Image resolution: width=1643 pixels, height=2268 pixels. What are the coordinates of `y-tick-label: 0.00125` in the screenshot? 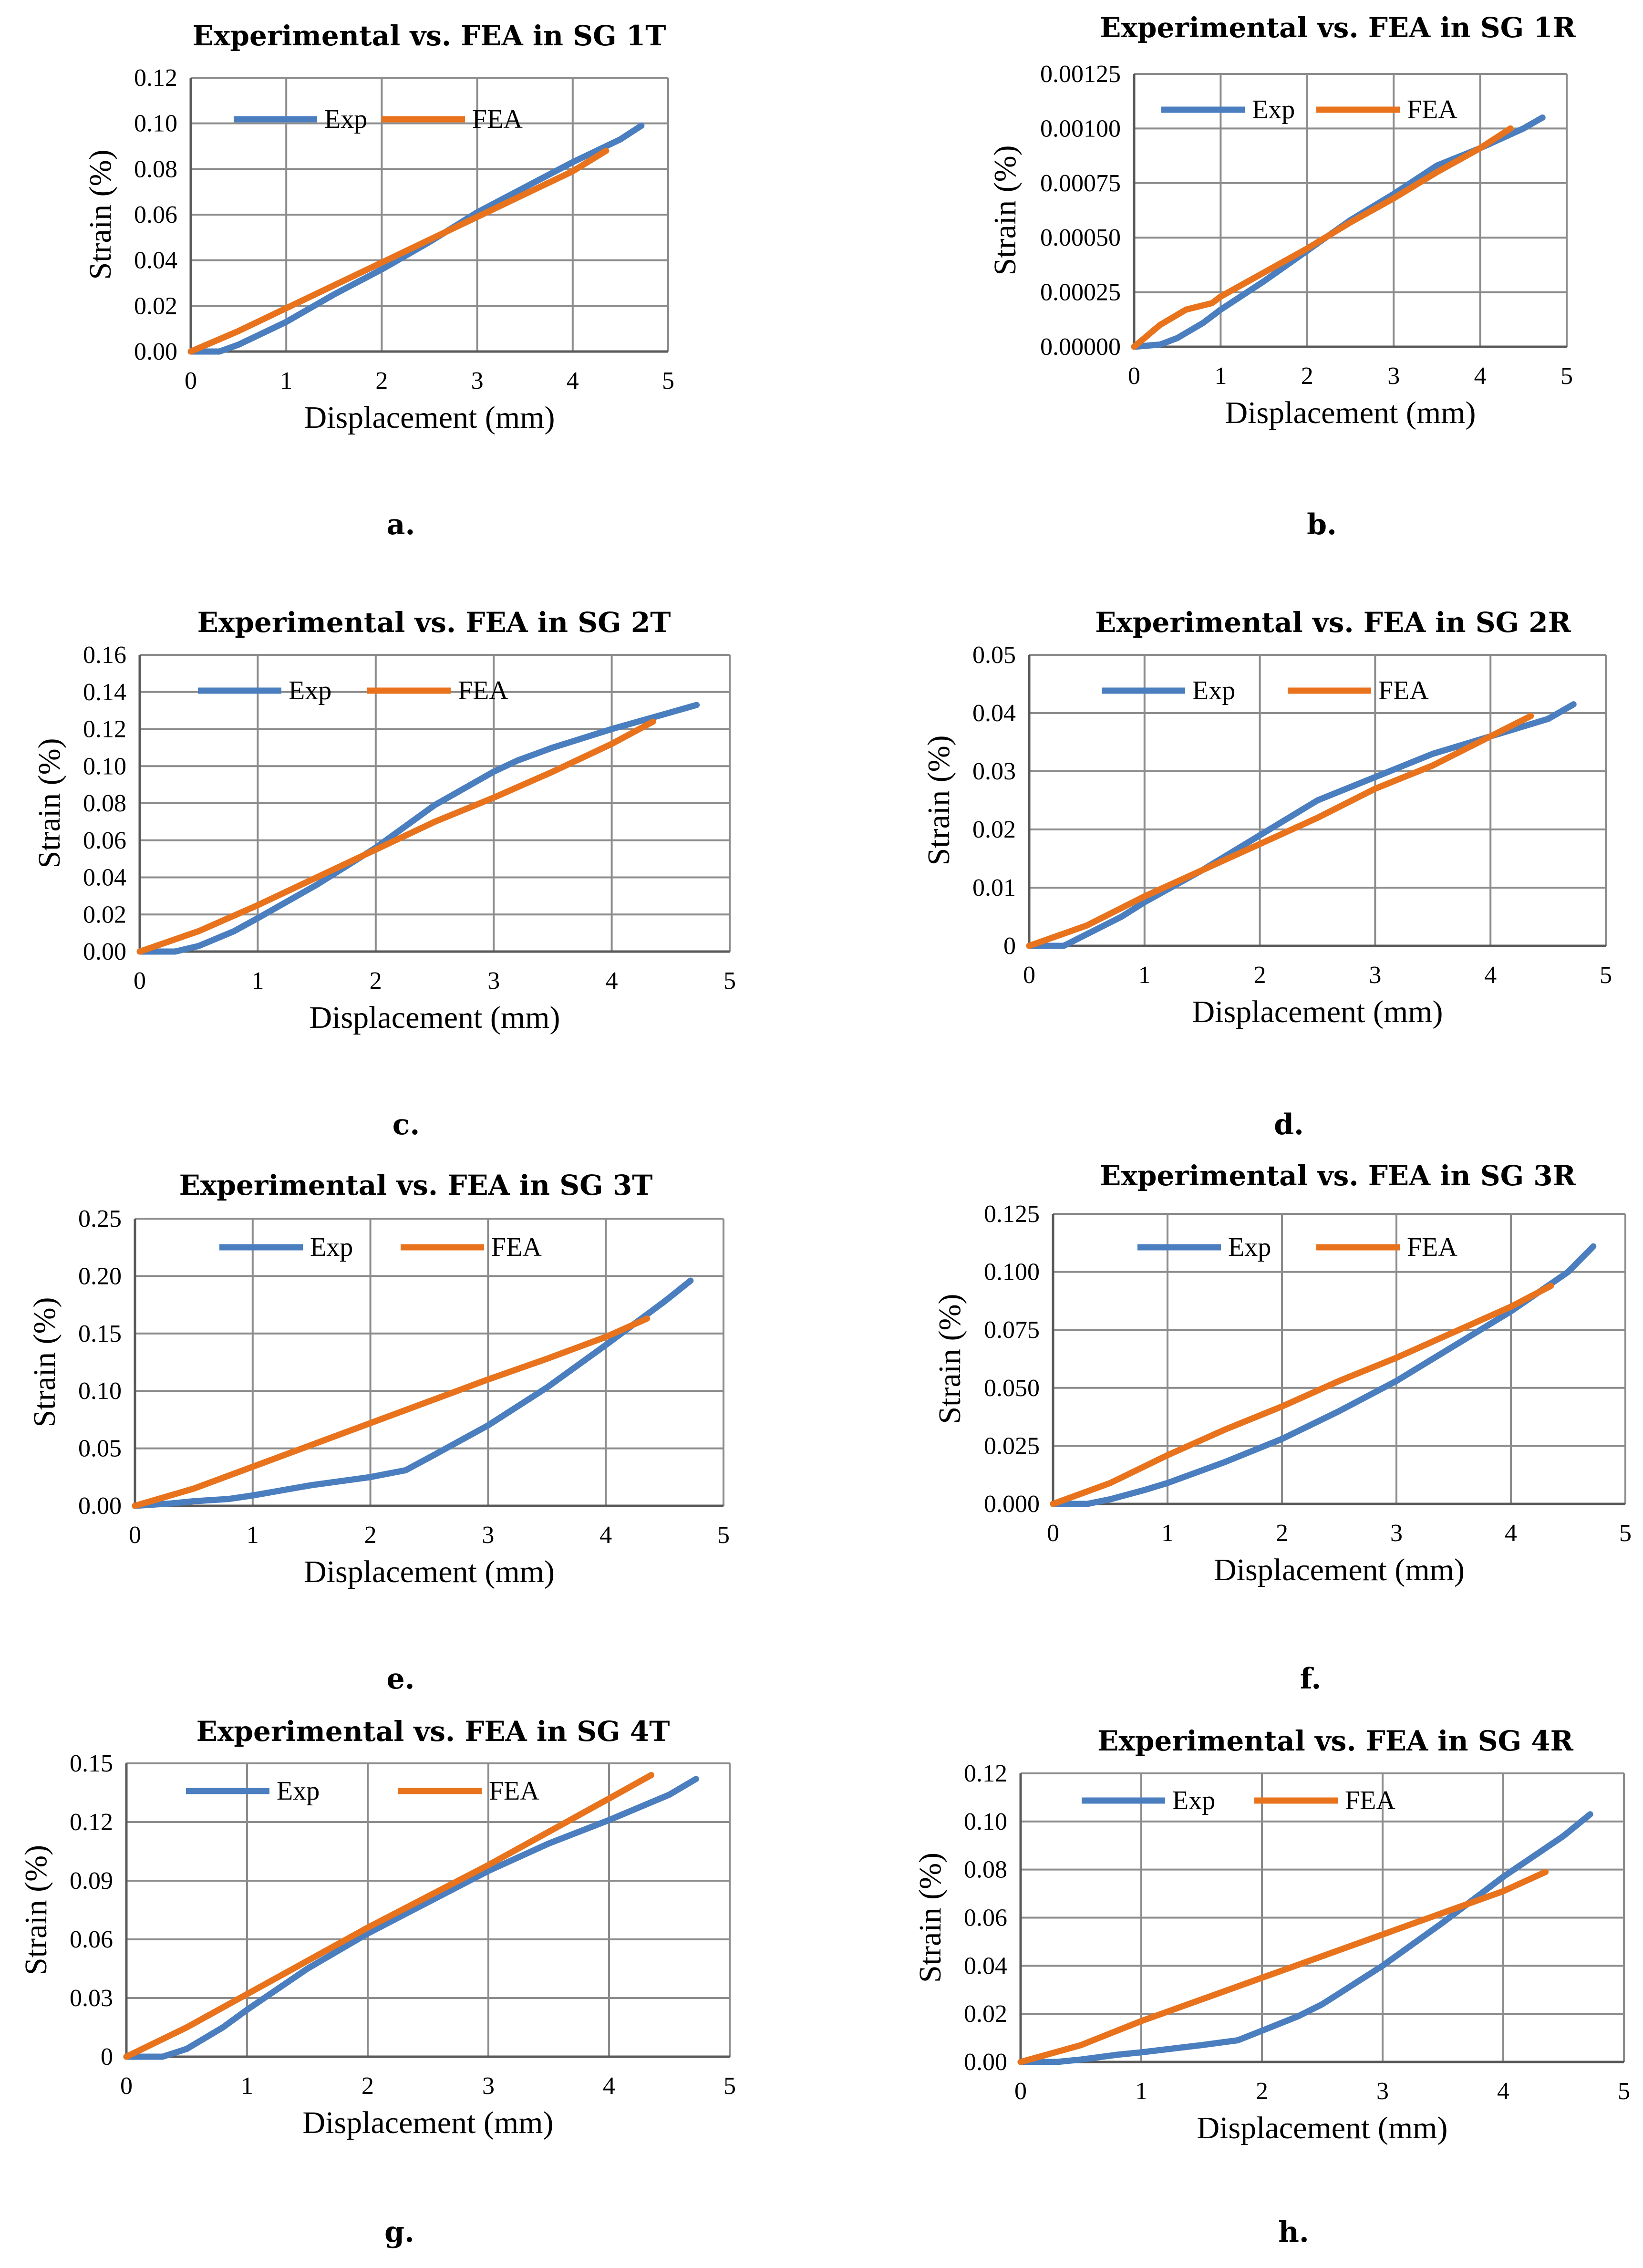 It's located at (1080, 74).